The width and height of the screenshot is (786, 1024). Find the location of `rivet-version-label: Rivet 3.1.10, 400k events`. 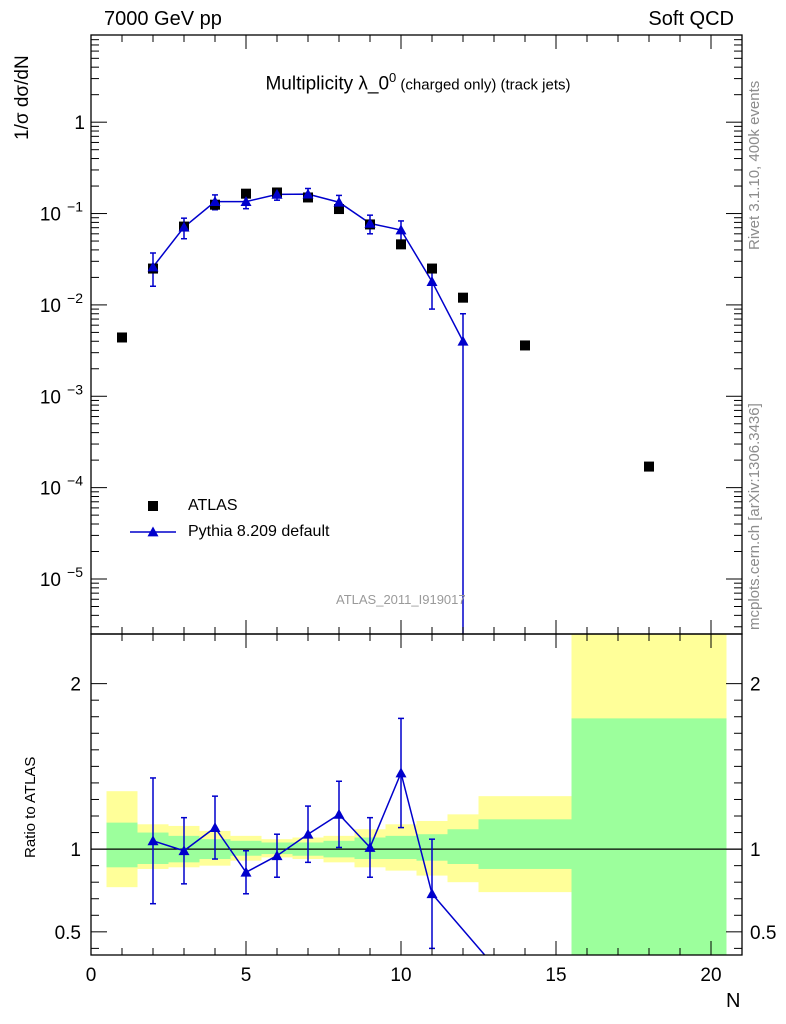

rivet-version-label: Rivet 3.1.10, 400k events is located at coordinates (754, 165).